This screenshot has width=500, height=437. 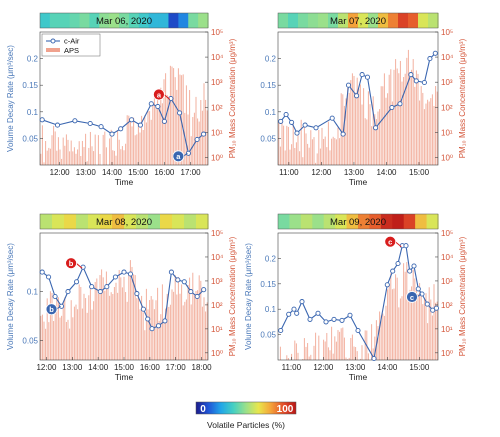 I want to click on x-tick-label: 15:00, so click(x=419, y=367).